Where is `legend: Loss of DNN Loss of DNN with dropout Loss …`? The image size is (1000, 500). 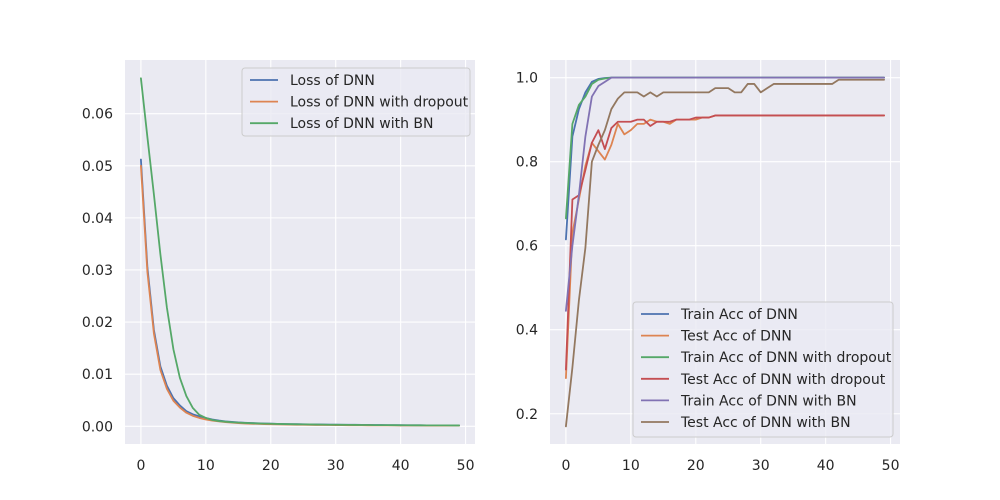
legend: Loss of DNN Loss of DNN with dropout Loss … is located at coordinates (356, 102).